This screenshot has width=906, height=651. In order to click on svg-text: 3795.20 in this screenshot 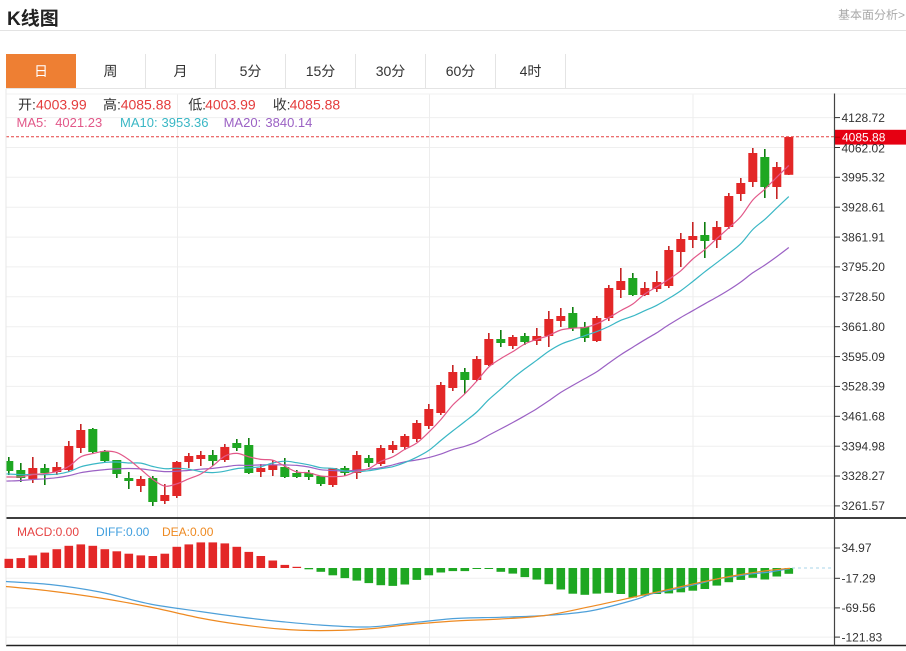, I will do `click(864, 267)`.